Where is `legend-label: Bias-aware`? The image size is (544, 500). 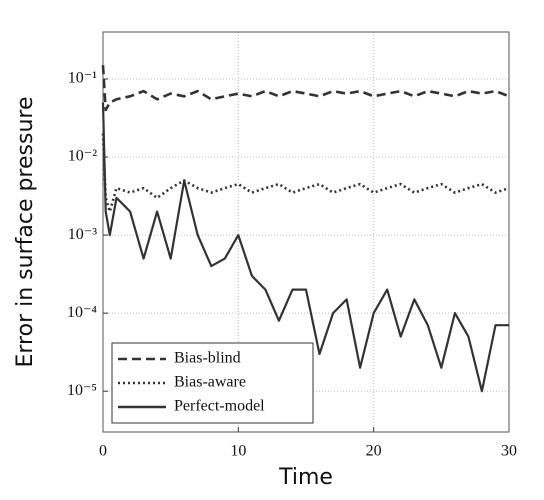 legend-label: Bias-aware is located at coordinates (210, 382).